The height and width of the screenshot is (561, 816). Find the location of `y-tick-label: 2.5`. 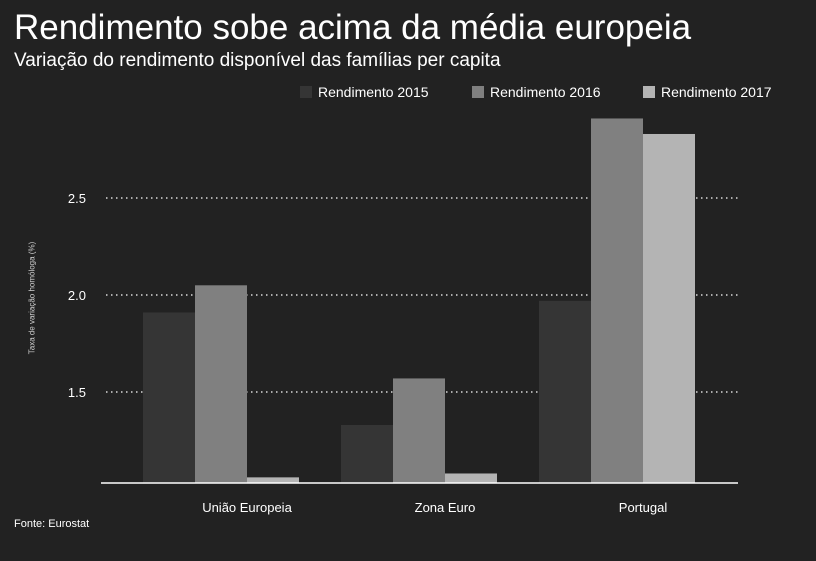

y-tick-label: 2.5 is located at coordinates (77, 198).